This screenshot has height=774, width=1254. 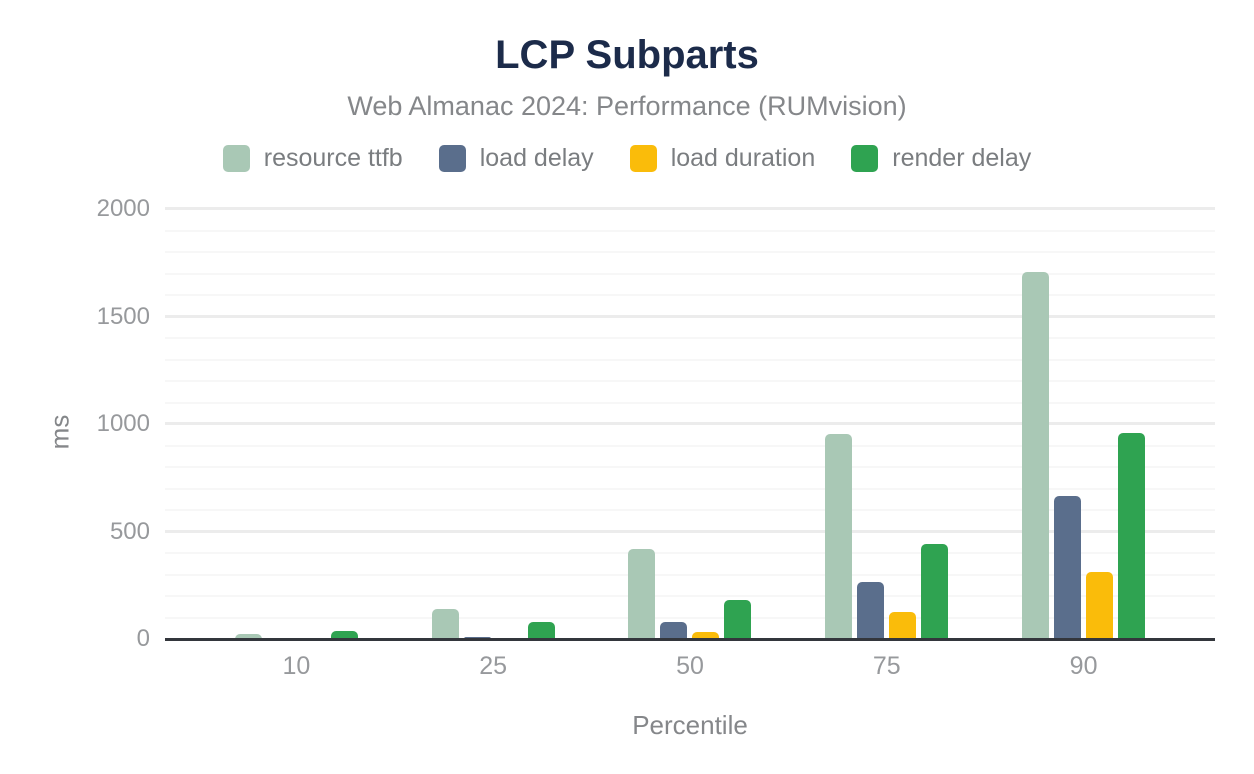 I want to click on bar-group-p10, so click(x=296, y=424).